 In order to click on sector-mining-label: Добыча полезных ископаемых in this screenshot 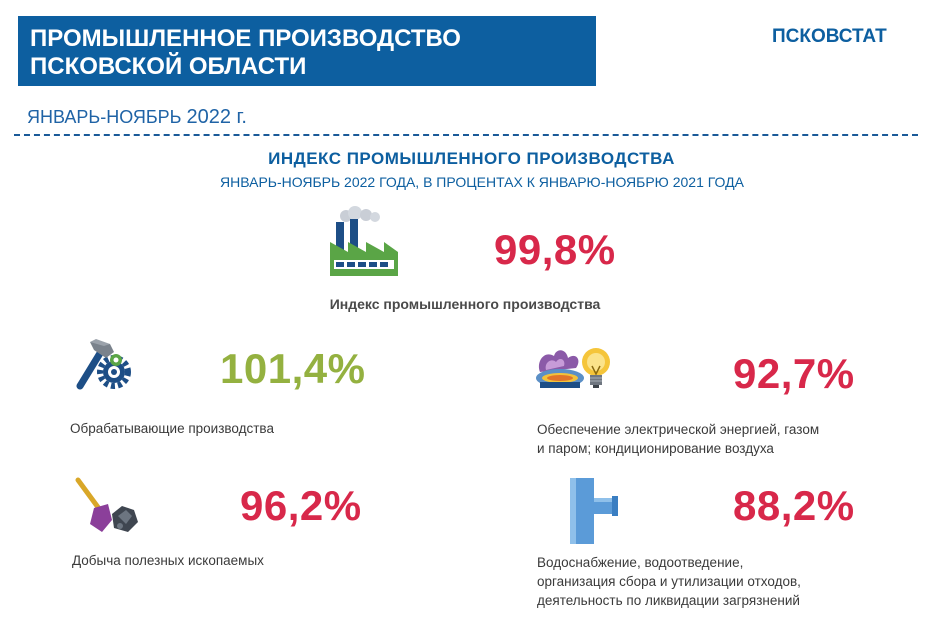, I will do `click(168, 560)`.